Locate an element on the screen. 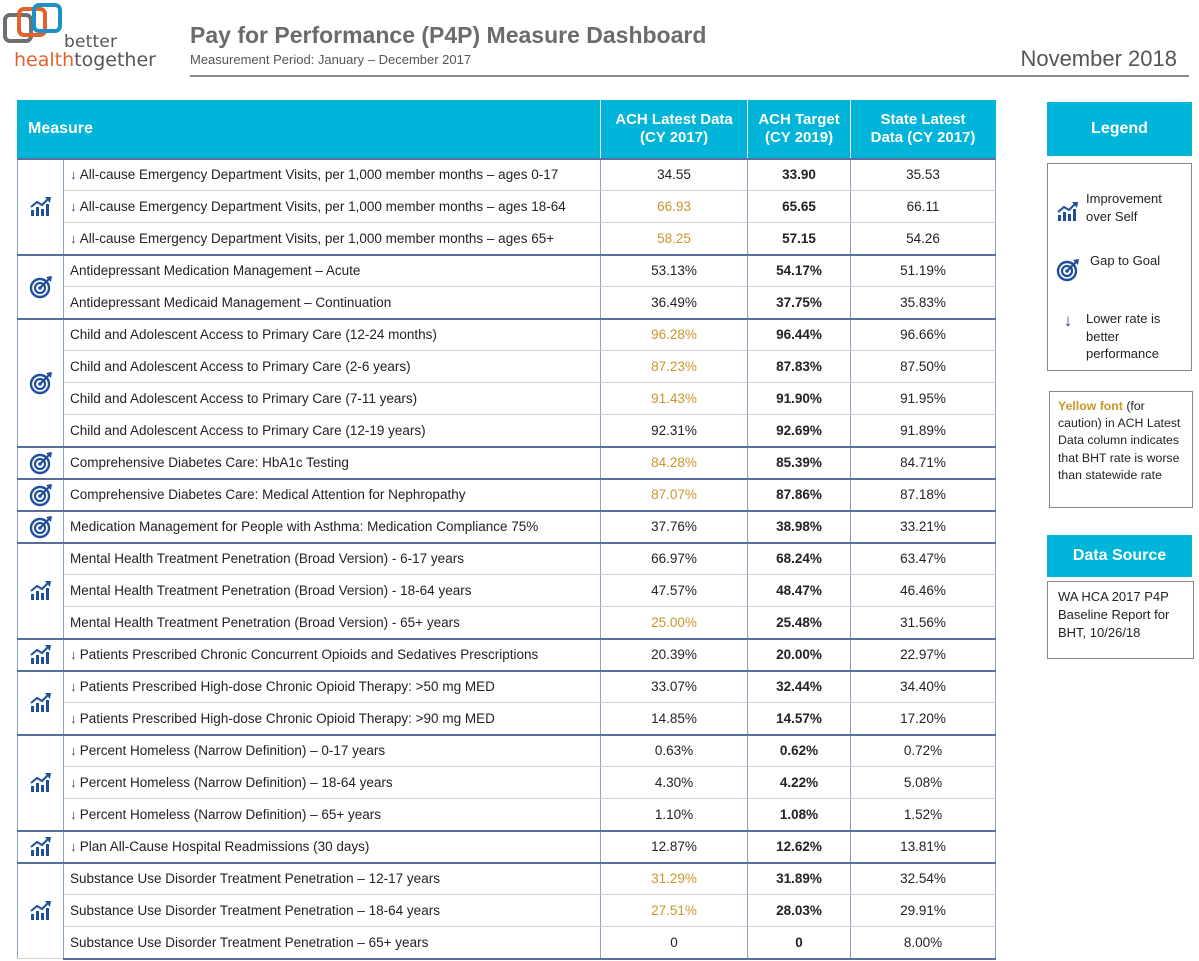  ach-latest-value: 31.29% is located at coordinates (674, 878).